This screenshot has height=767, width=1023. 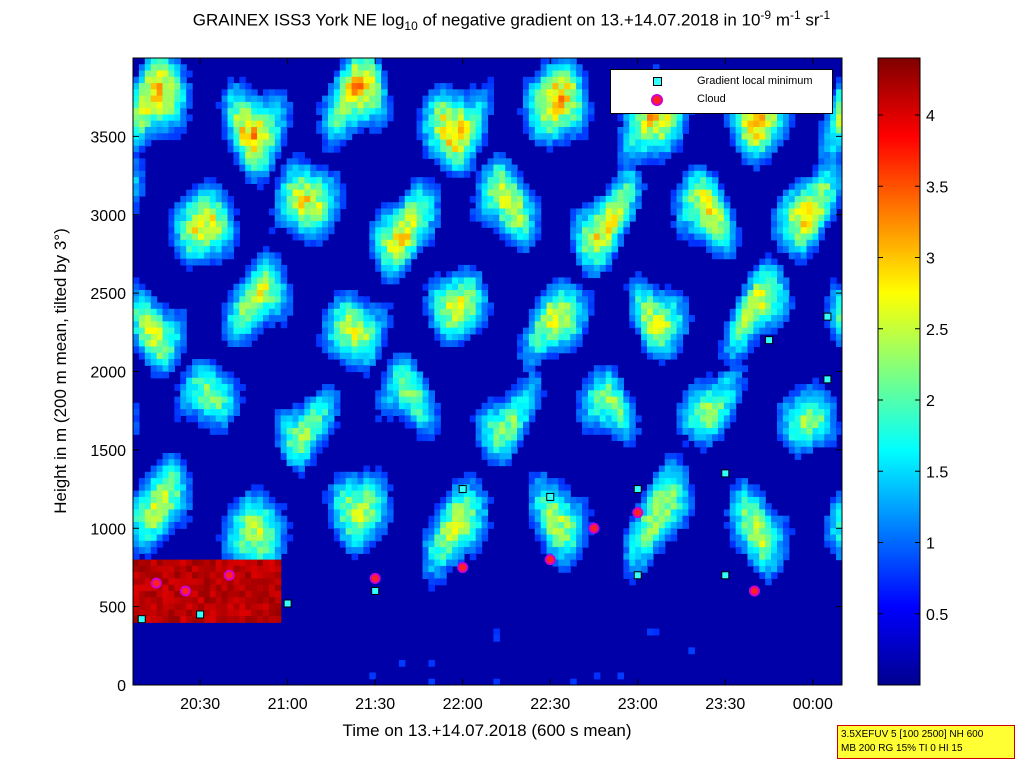 I want to click on colorbar-tick-label: 1.5, so click(x=937, y=472).